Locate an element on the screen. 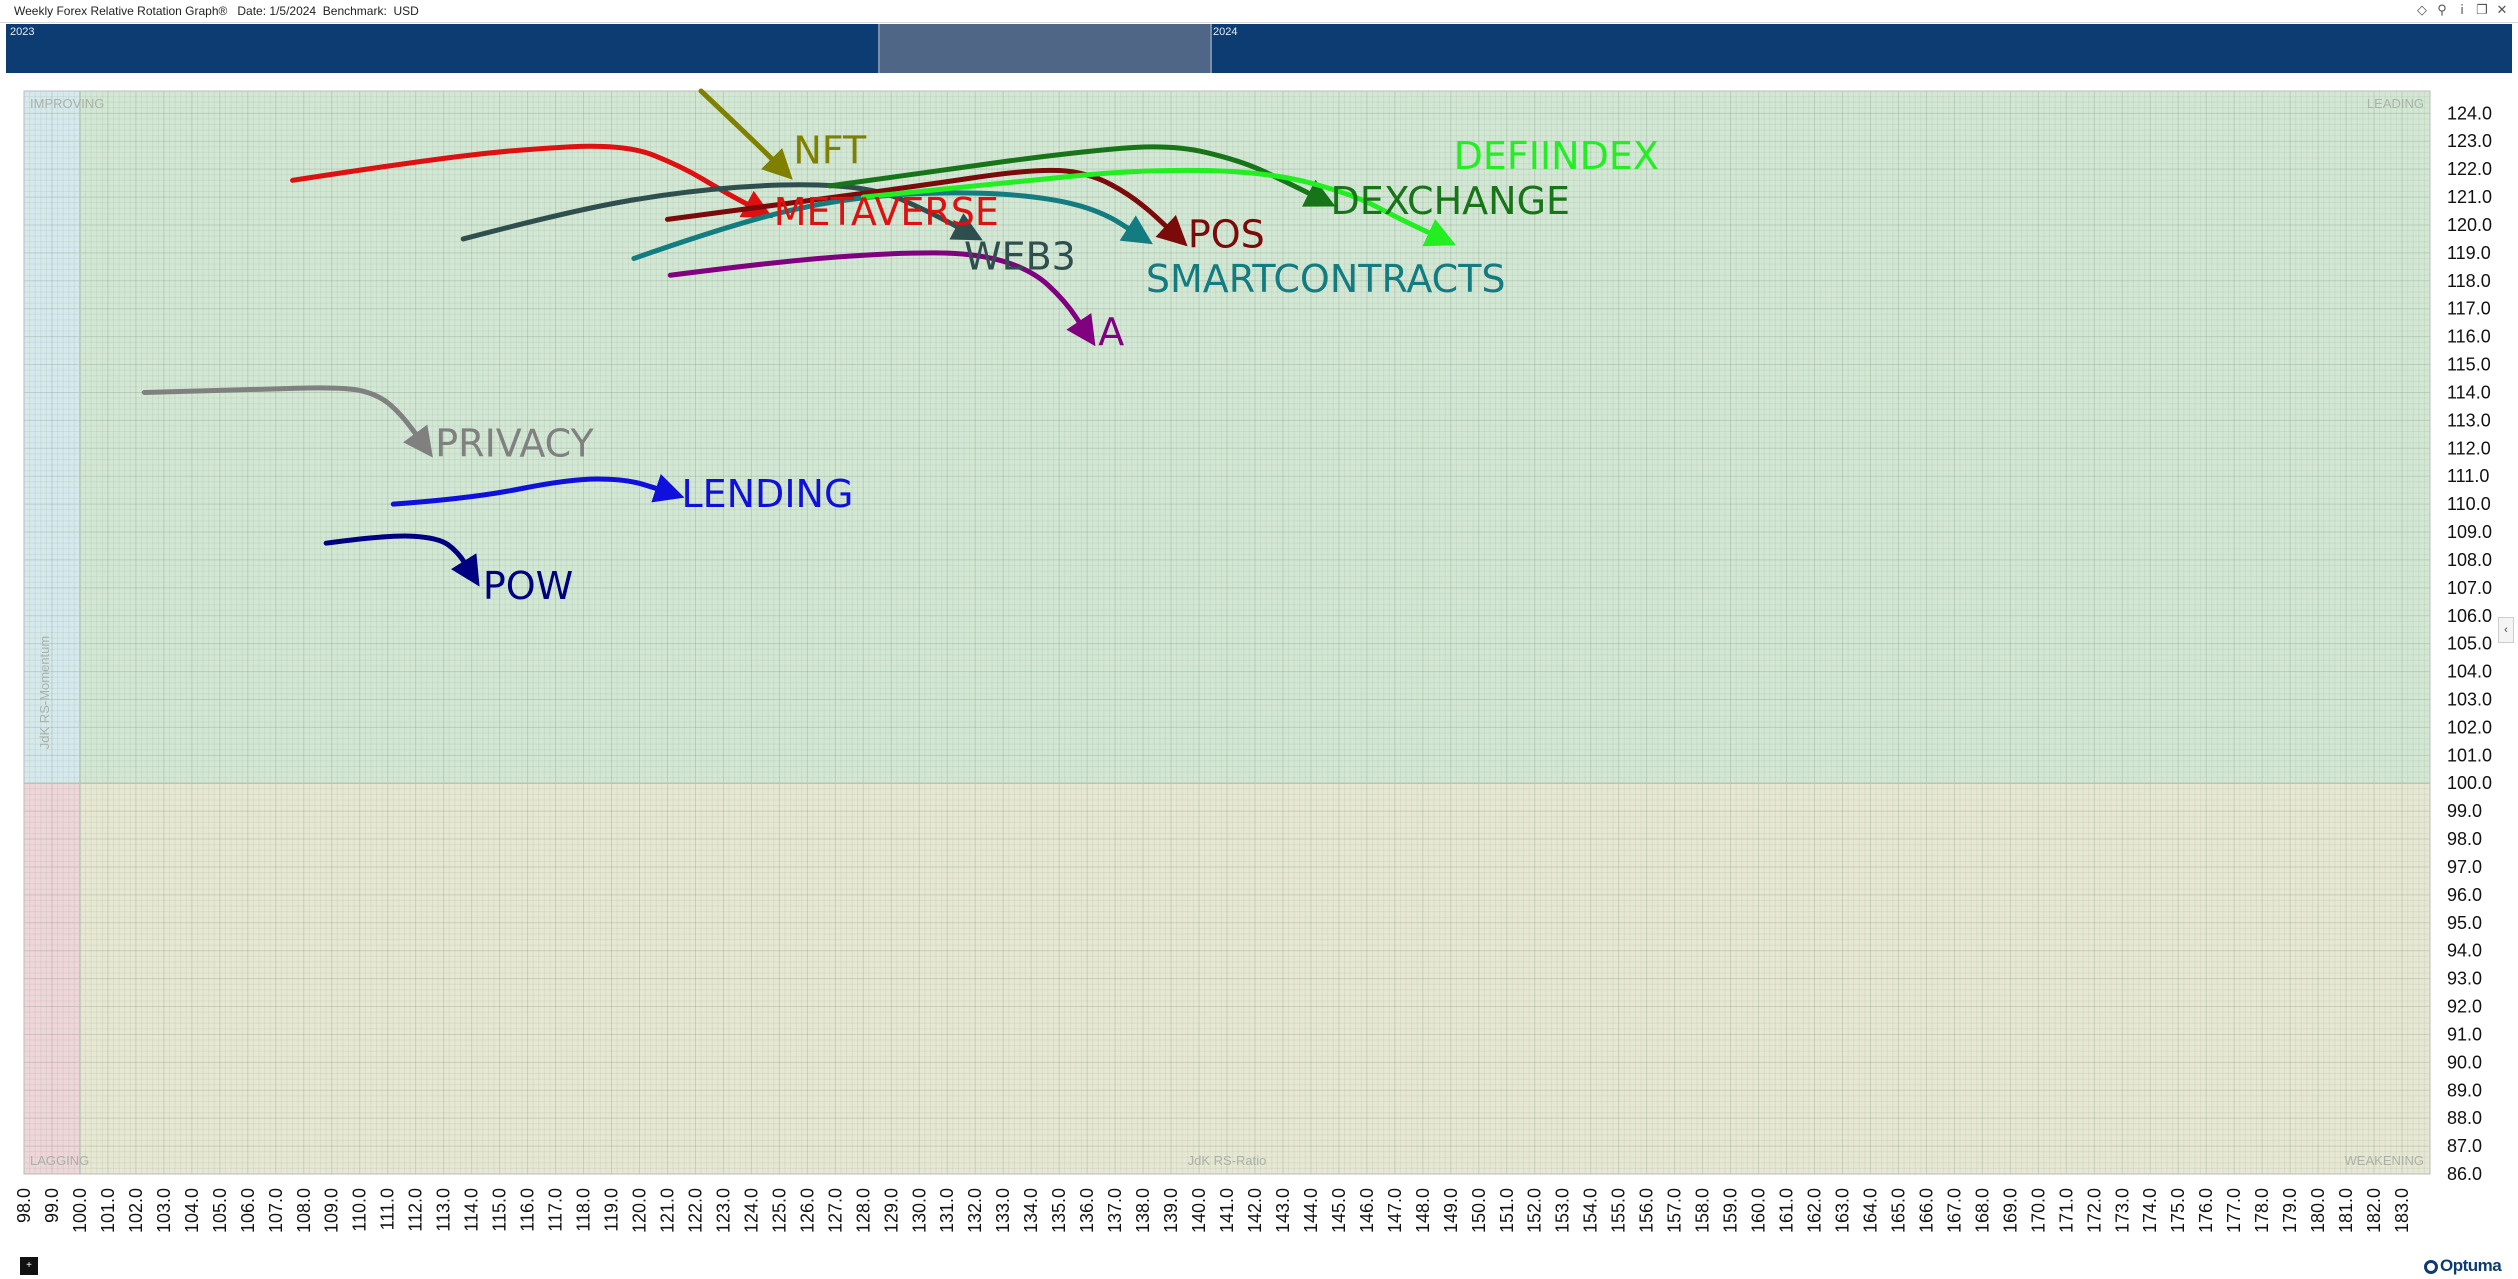 Image resolution: width=2518 pixels, height=1279 pixels. x-tick-label: 160.0 is located at coordinates (1759, 1210).